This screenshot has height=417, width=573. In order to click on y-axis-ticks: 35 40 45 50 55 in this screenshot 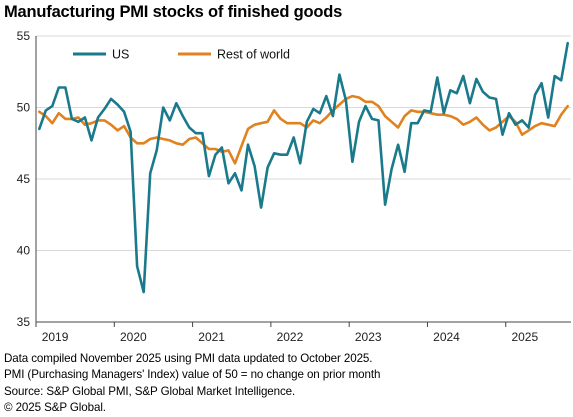, I will do `click(24, 179)`.